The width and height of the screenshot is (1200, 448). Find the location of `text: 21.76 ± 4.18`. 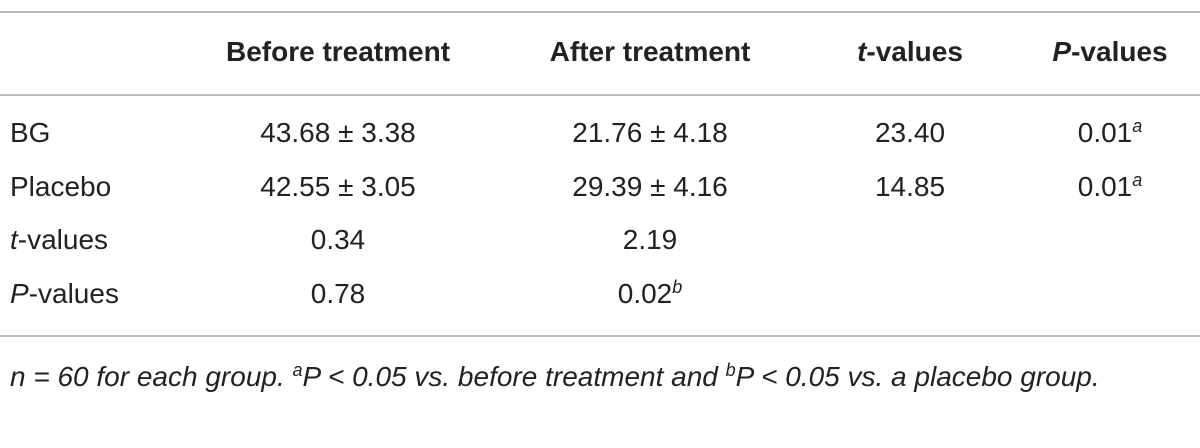

text: 21.76 ± 4.18 is located at coordinates (650, 132).